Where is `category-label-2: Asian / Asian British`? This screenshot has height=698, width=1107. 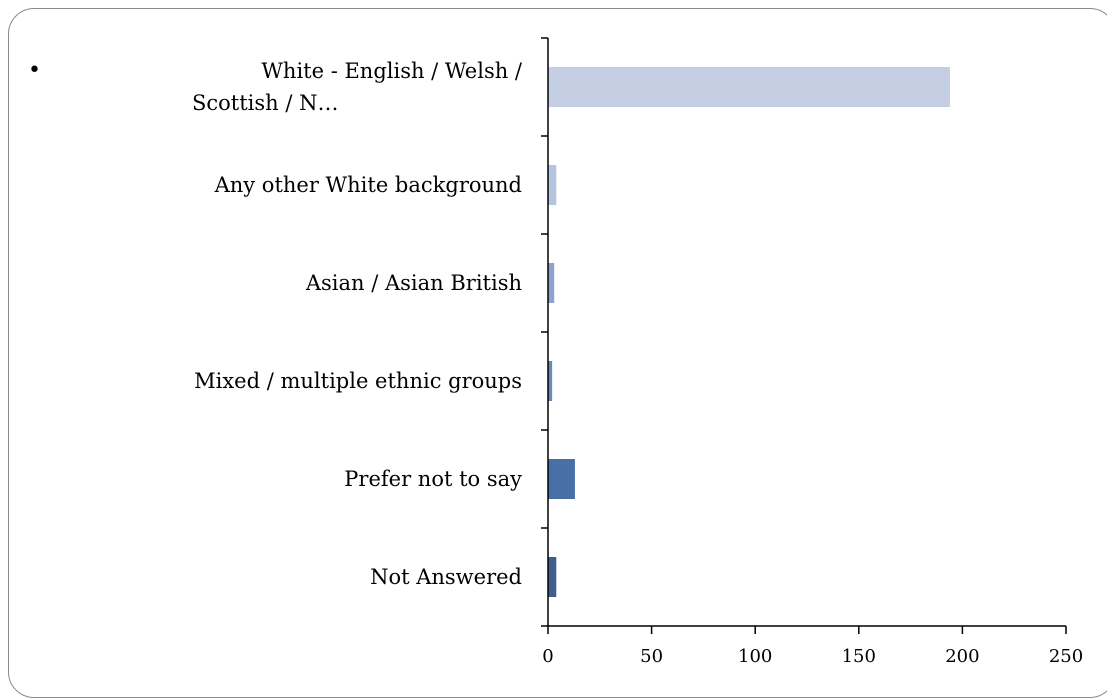
category-label-2: Asian / Asian British is located at coordinates (413, 283).